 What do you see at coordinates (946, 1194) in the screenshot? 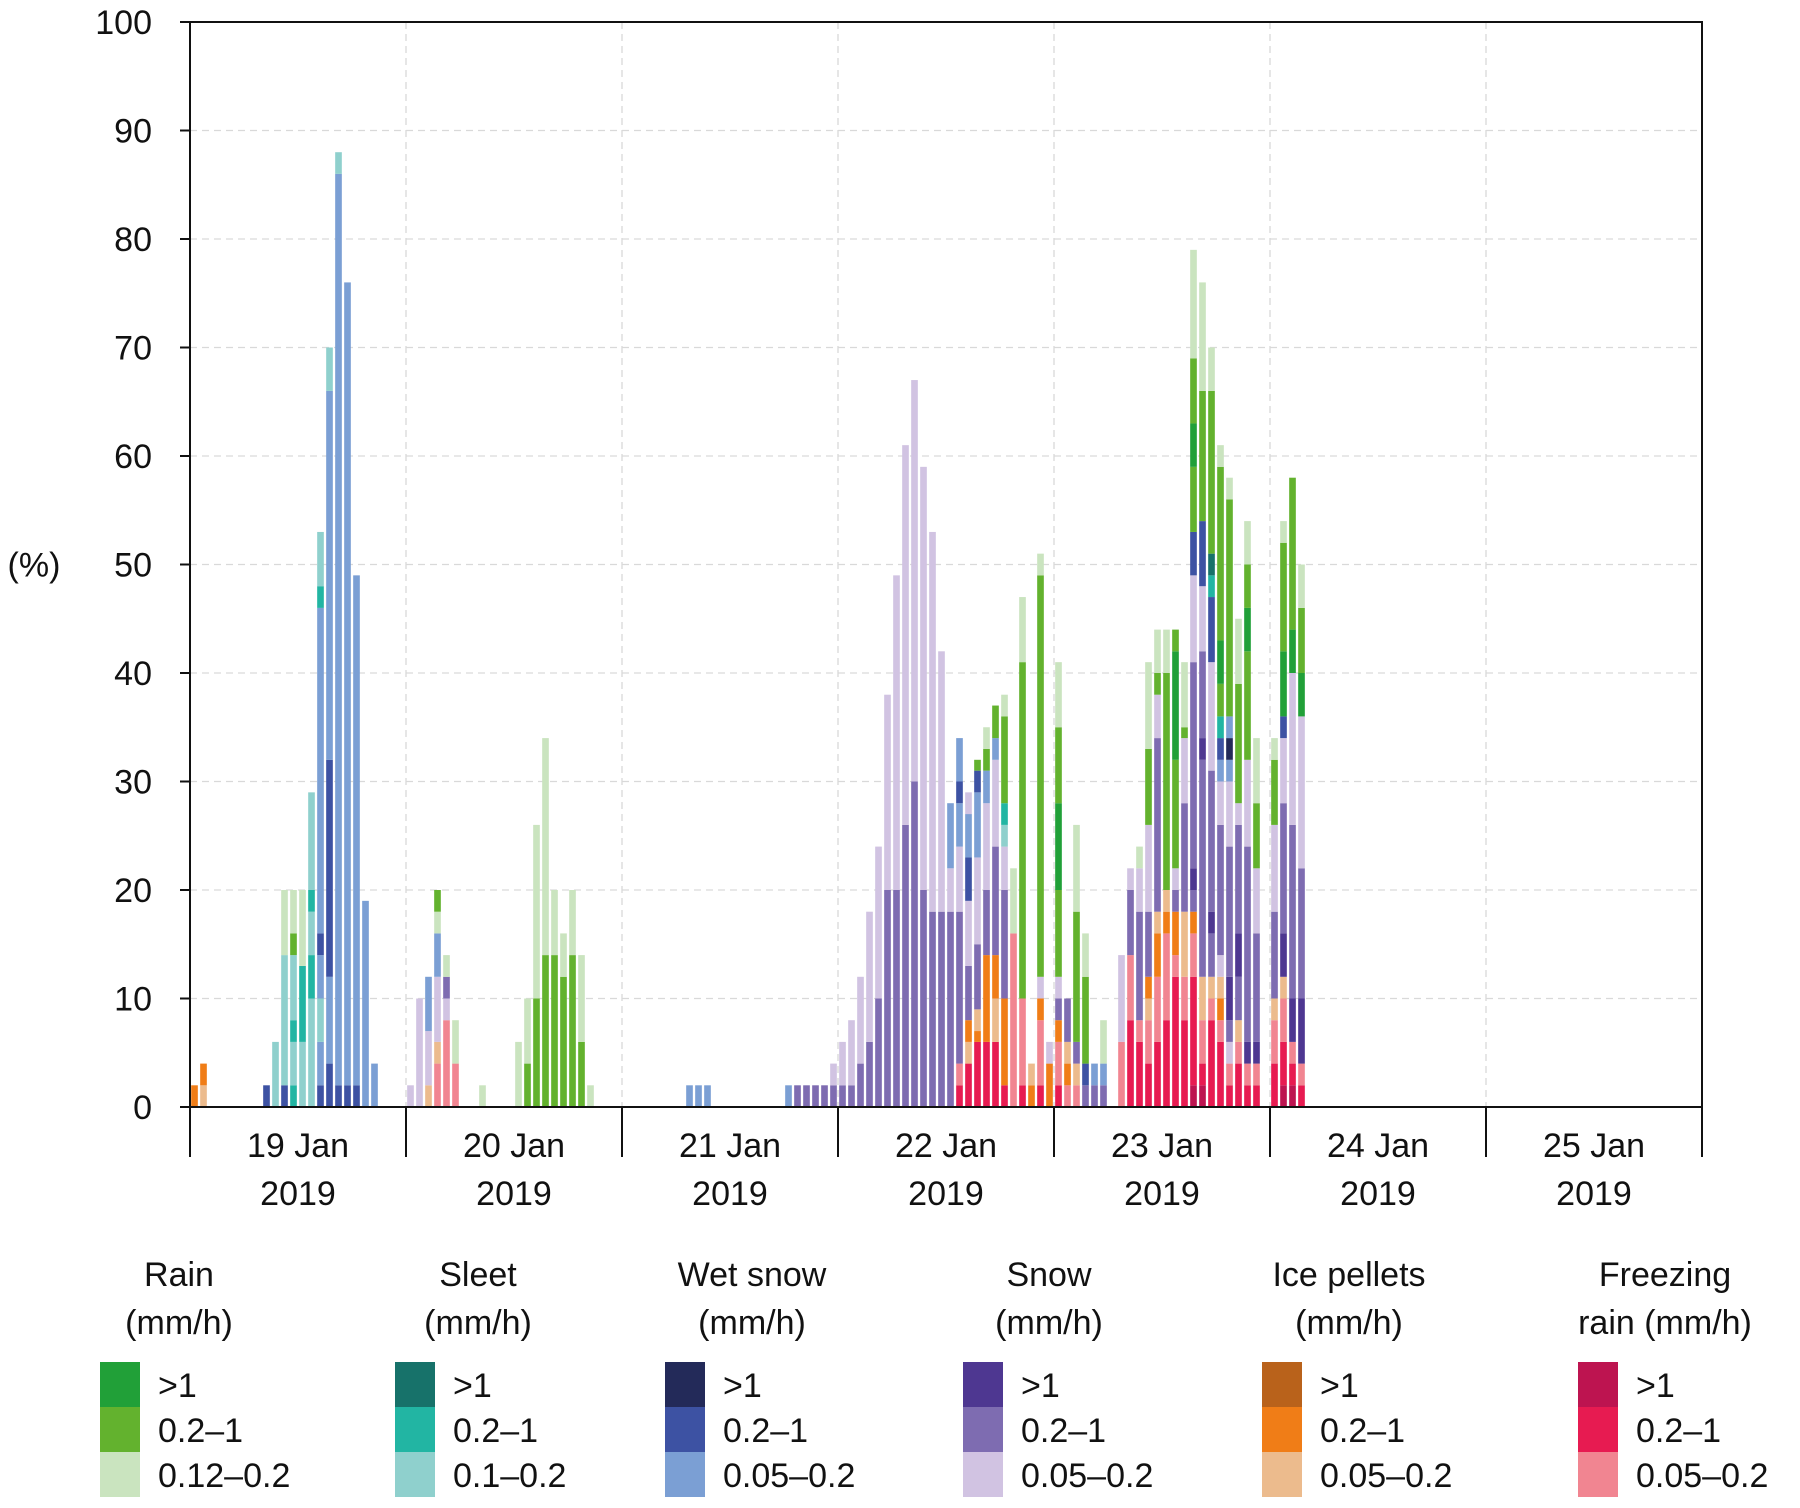
I see `x-year-label: 2019` at bounding box center [946, 1194].